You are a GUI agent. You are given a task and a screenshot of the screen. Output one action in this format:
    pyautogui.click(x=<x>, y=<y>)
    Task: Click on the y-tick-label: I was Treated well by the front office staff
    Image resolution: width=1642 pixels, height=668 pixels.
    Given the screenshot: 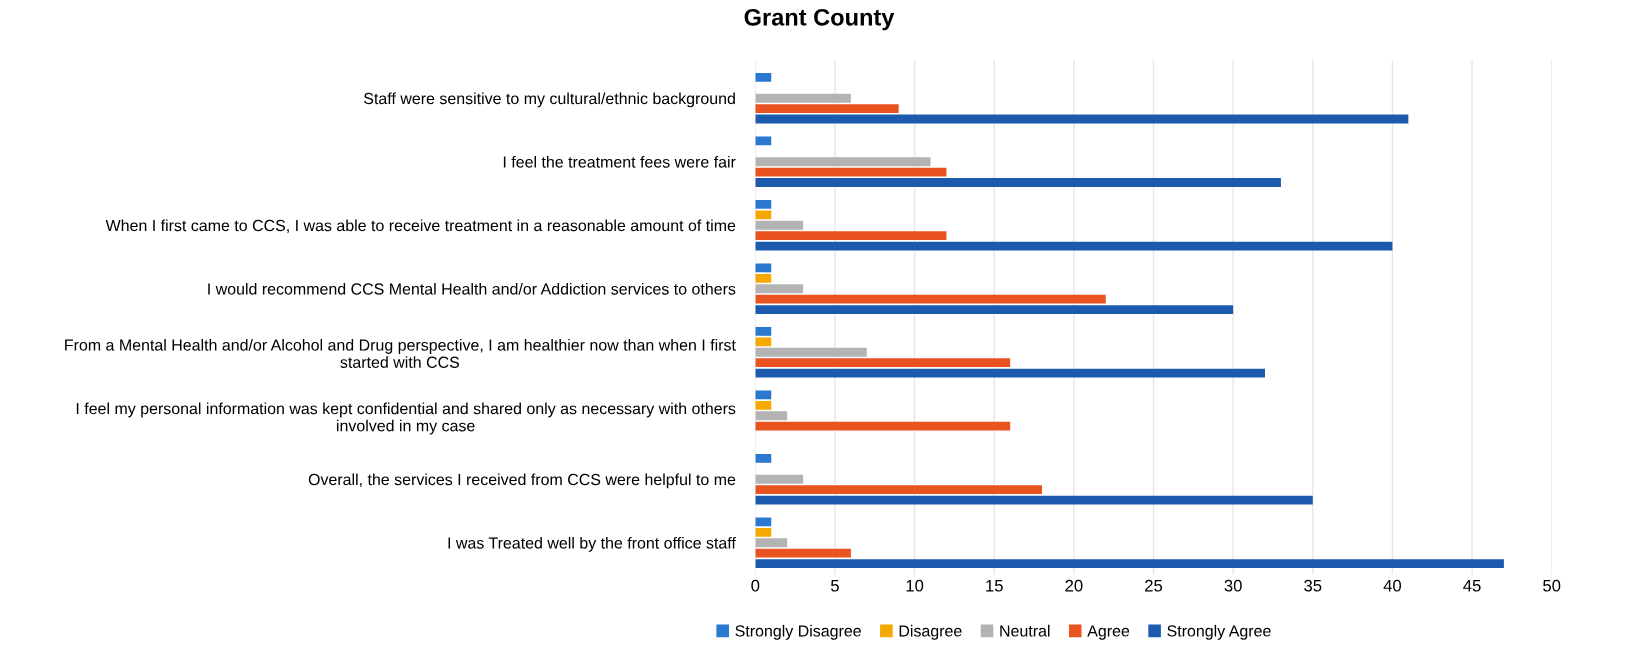 What is the action you would take?
    pyautogui.click(x=592, y=544)
    